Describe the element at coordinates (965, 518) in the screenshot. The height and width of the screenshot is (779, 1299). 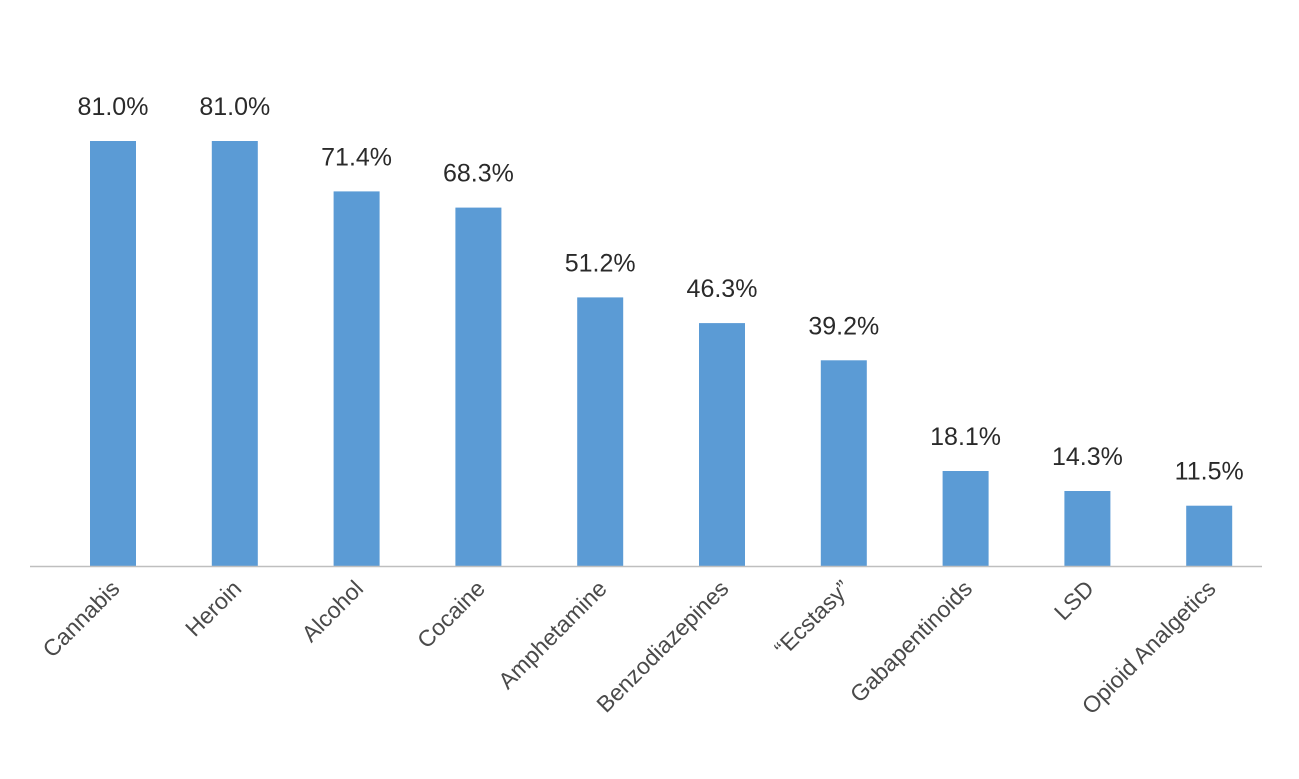
I see `bar-gabapentinoids` at that location.